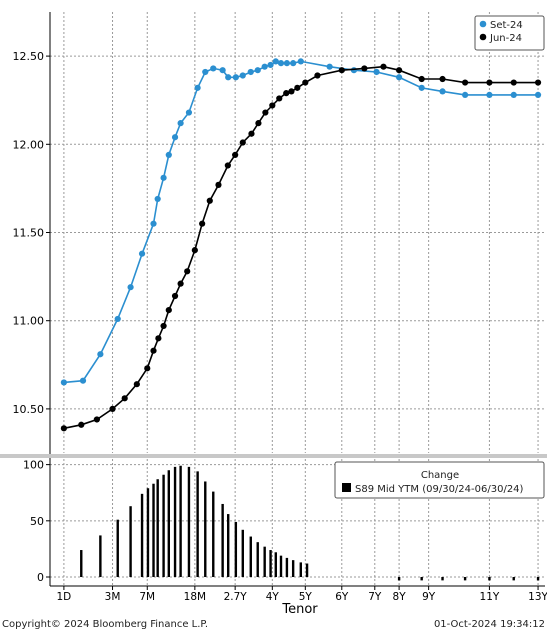  Describe the element at coordinates (342, 597) in the screenshot. I see `x-tick-label: 6Y` at that location.